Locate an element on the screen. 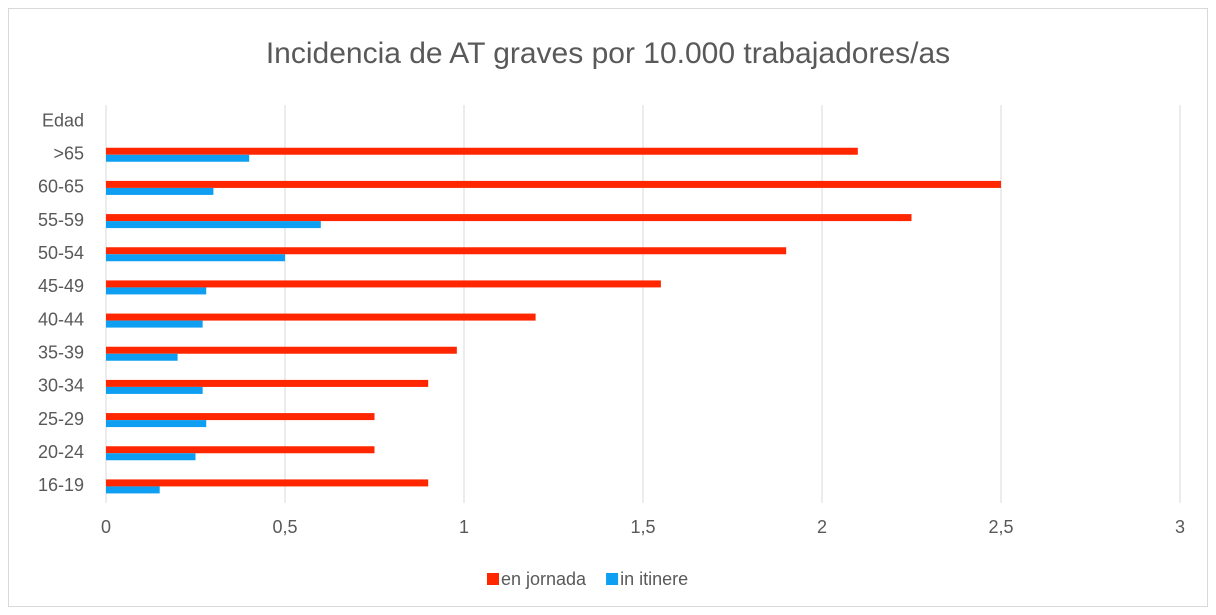 The image size is (1216, 615). x-tick-label: 2,5 is located at coordinates (1000, 527).